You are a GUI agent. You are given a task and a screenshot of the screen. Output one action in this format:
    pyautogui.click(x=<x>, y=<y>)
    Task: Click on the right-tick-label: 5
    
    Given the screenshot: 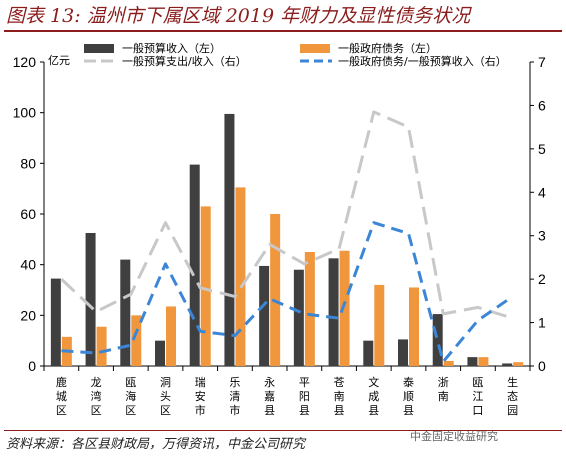 What is the action you would take?
    pyautogui.click(x=542, y=149)
    